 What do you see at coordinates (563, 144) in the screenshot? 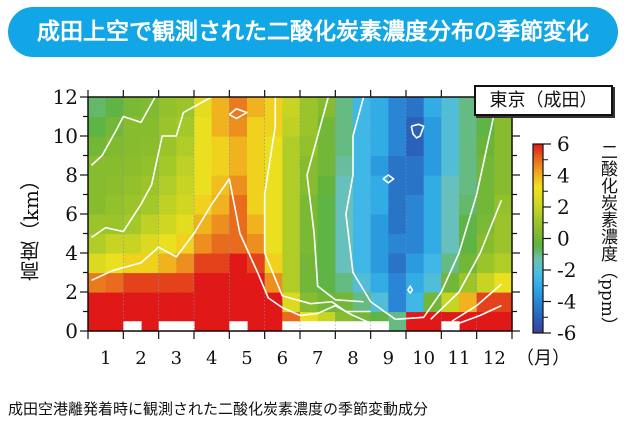
I see `colorbar-tick-label: 6` at bounding box center [563, 144].